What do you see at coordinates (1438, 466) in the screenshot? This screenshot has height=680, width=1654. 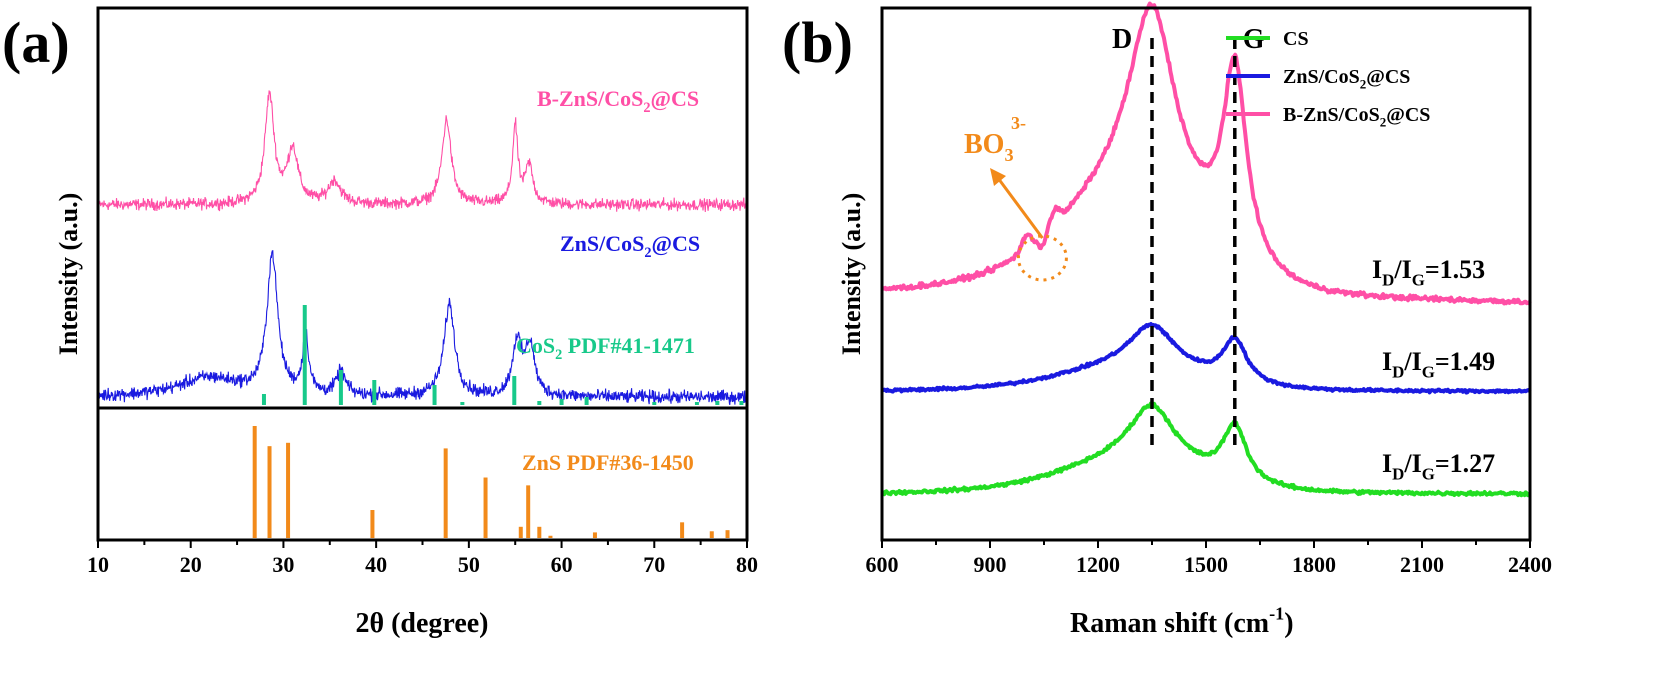 I see `ratio-label-cs: ID/IG=1.27` at bounding box center [1438, 466].